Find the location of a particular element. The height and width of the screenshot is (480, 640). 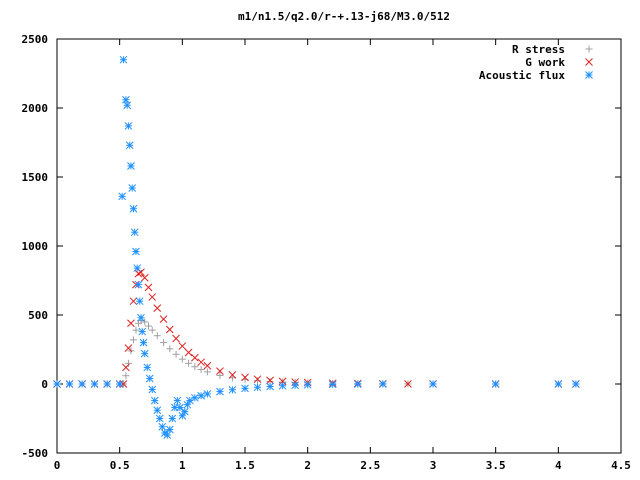

chart-title: m1/n1.5/q2.0/r-+.13-j68/M3.0/512 is located at coordinates (344, 16).